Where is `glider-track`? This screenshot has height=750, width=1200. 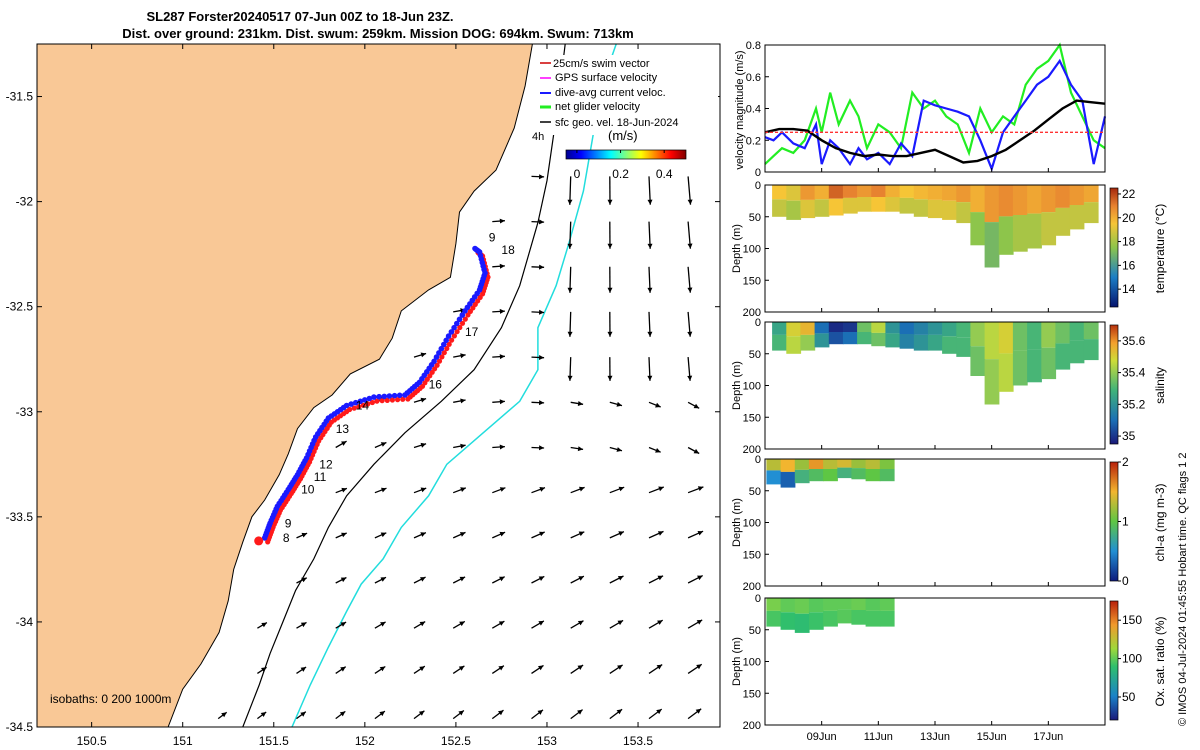 glider-track is located at coordinates (372, 395).